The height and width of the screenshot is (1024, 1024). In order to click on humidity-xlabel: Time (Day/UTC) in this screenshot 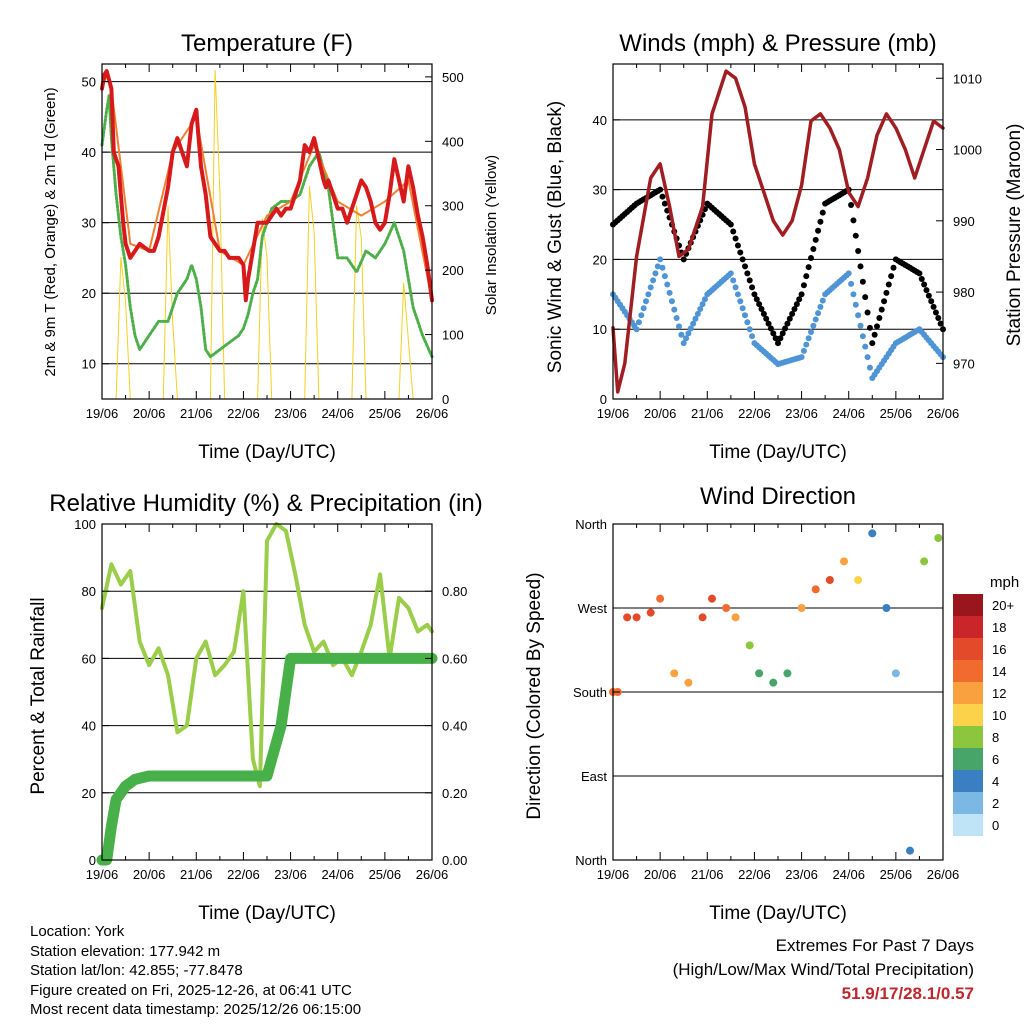, I will do `click(267, 913)`.